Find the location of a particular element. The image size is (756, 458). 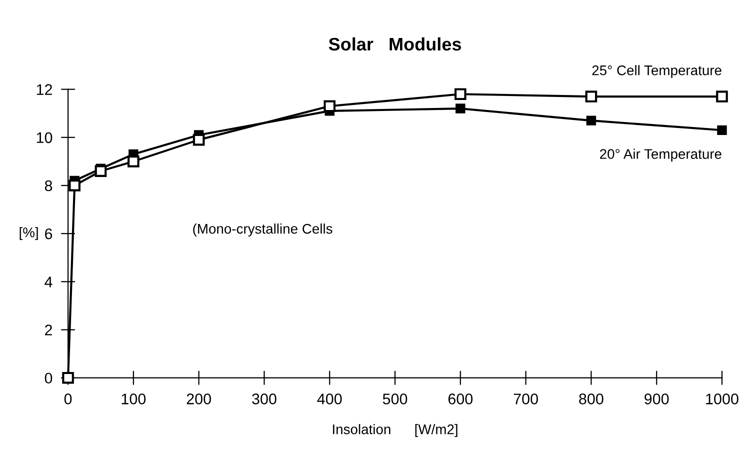

x-axis-title: Insolation [W/m2] is located at coordinates (395, 430).